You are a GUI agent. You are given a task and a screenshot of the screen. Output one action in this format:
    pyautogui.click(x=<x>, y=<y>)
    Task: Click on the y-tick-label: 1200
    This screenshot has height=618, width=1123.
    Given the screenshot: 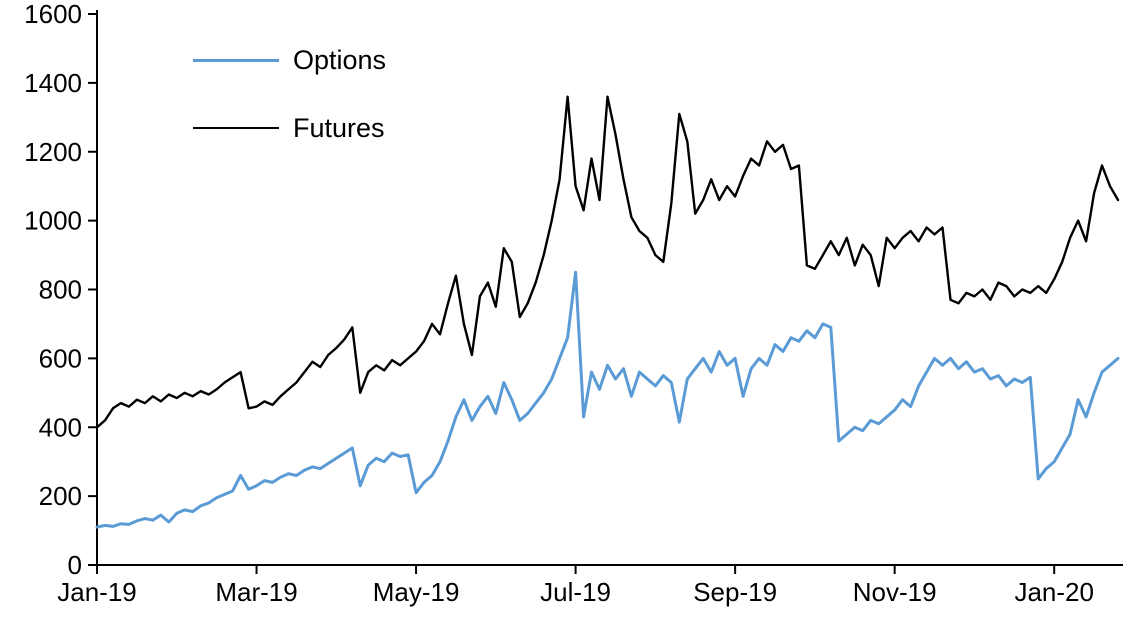 What is the action you would take?
    pyautogui.click(x=53, y=152)
    